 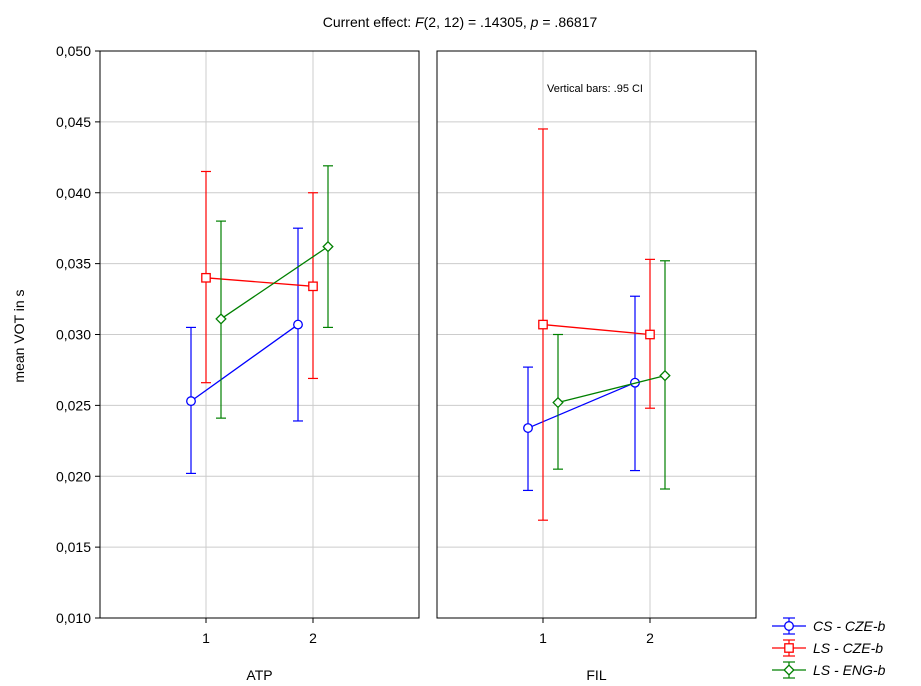 I want to click on legend: CS - CZE-b LS - CZE-b LS - ENG-b, so click(x=829, y=648).